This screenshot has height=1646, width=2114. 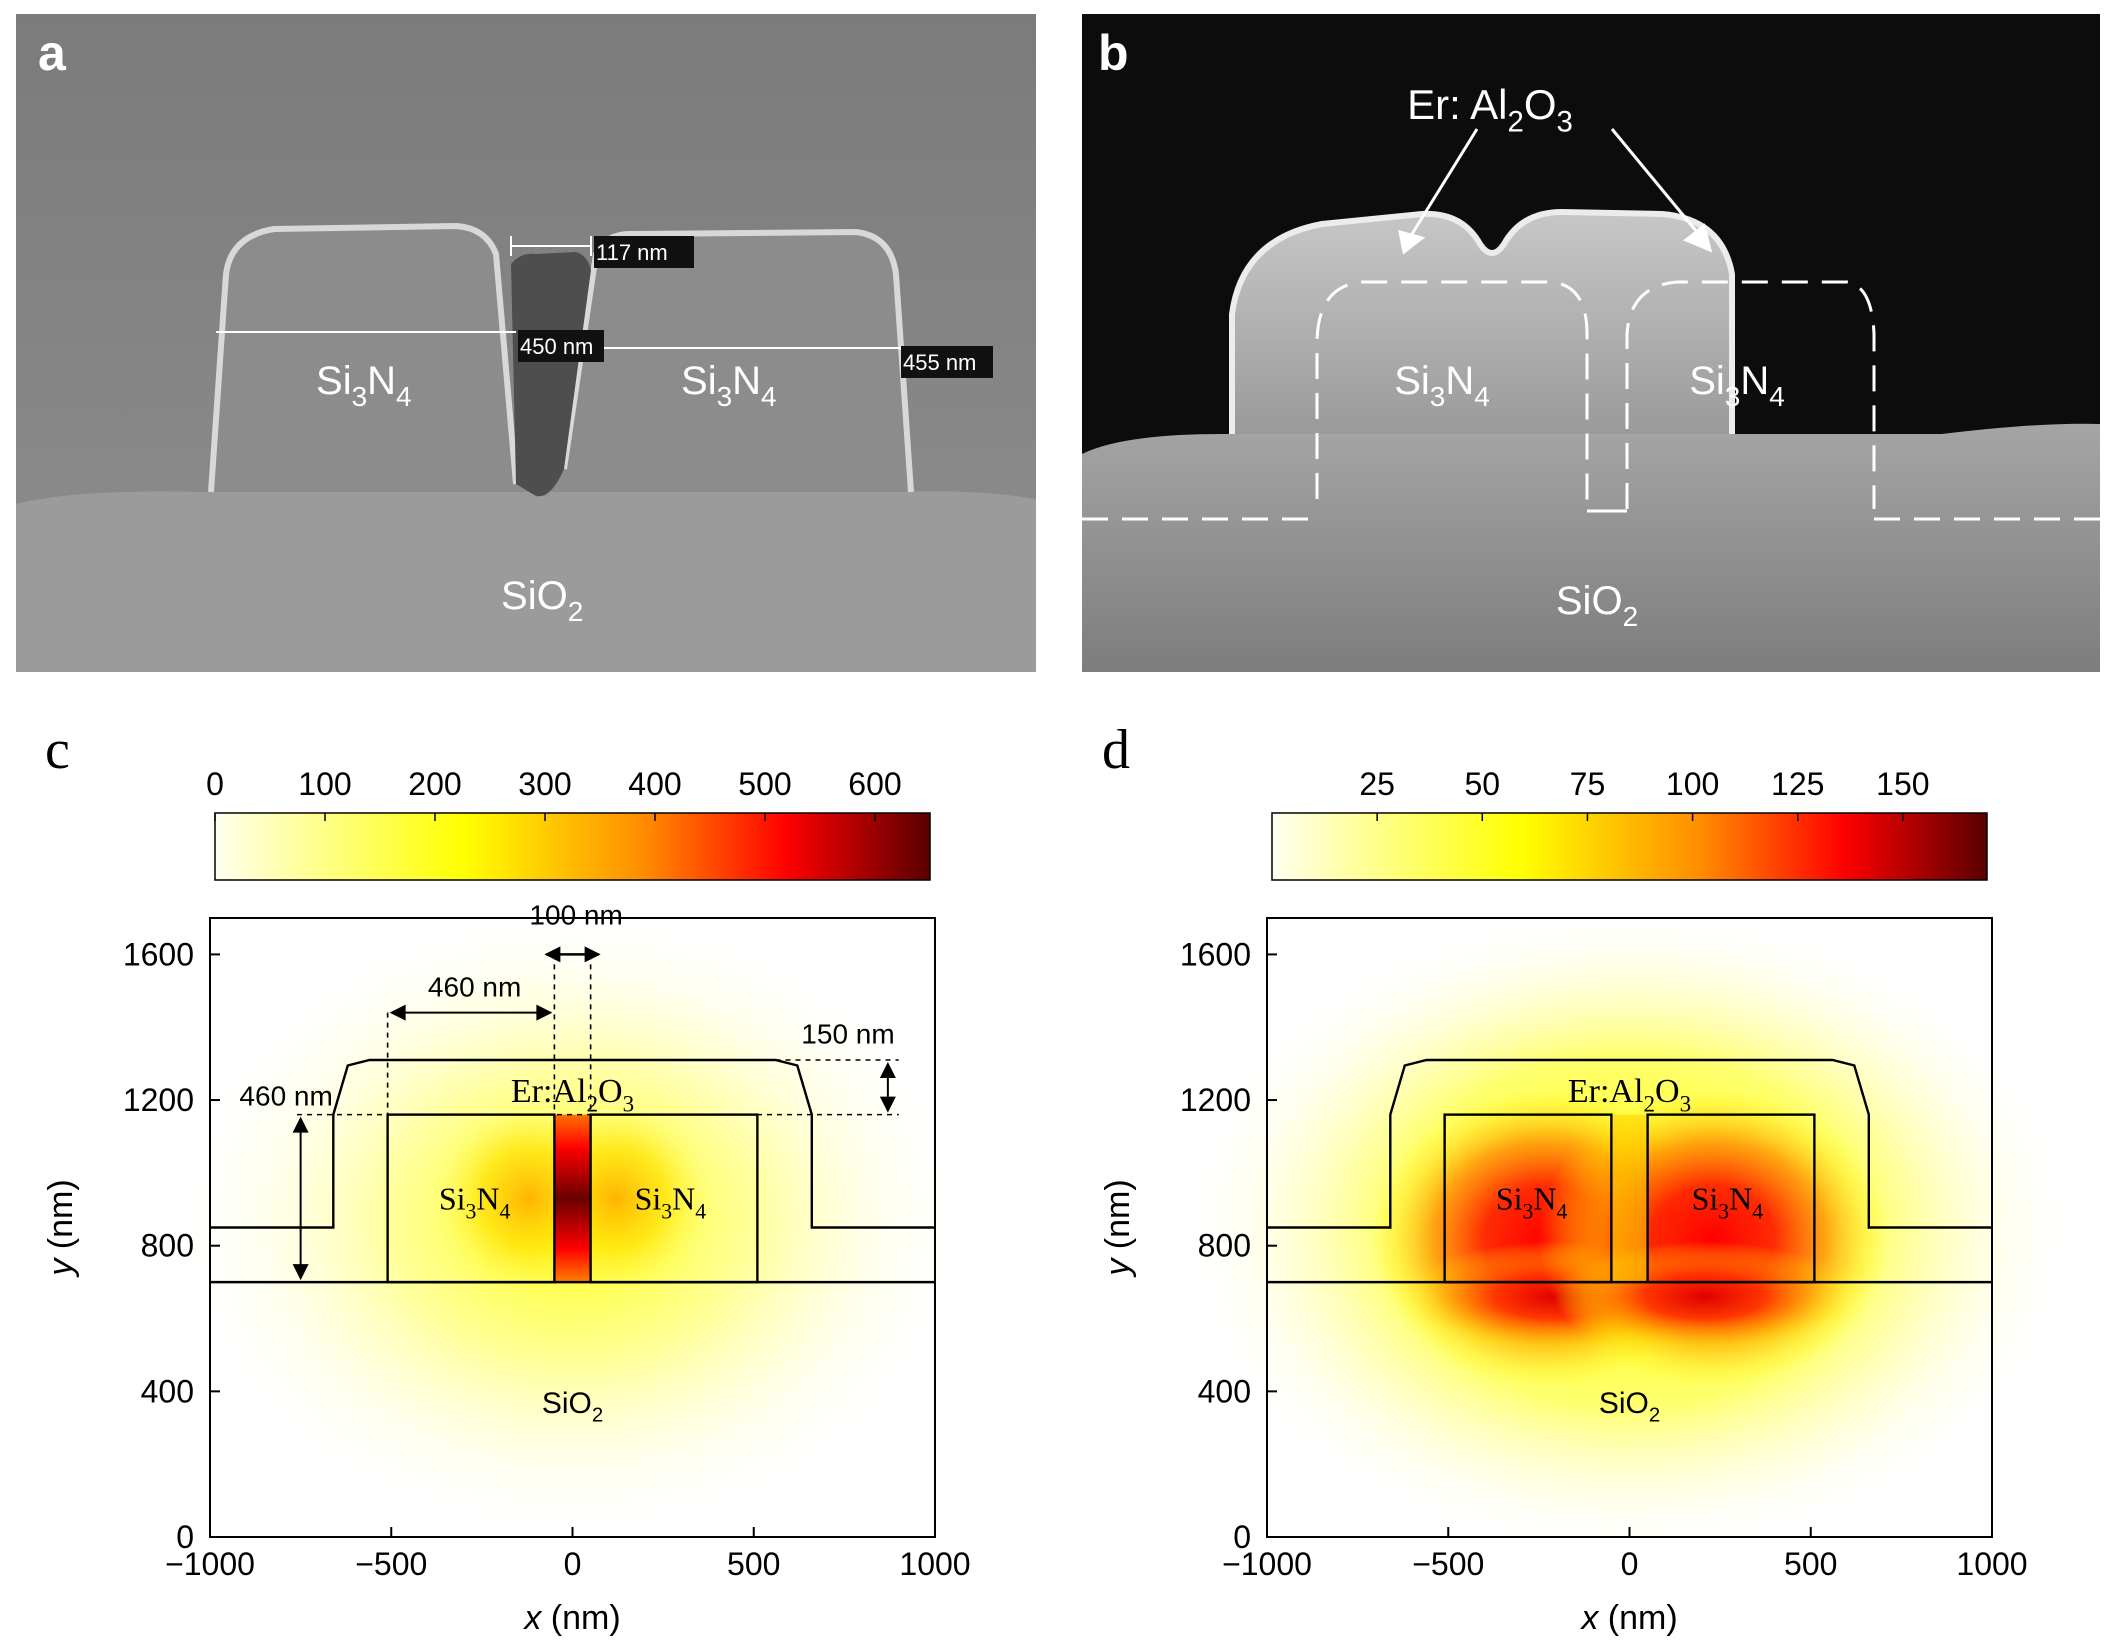 I want to click on c-panel-letter: c, so click(x=57, y=750).